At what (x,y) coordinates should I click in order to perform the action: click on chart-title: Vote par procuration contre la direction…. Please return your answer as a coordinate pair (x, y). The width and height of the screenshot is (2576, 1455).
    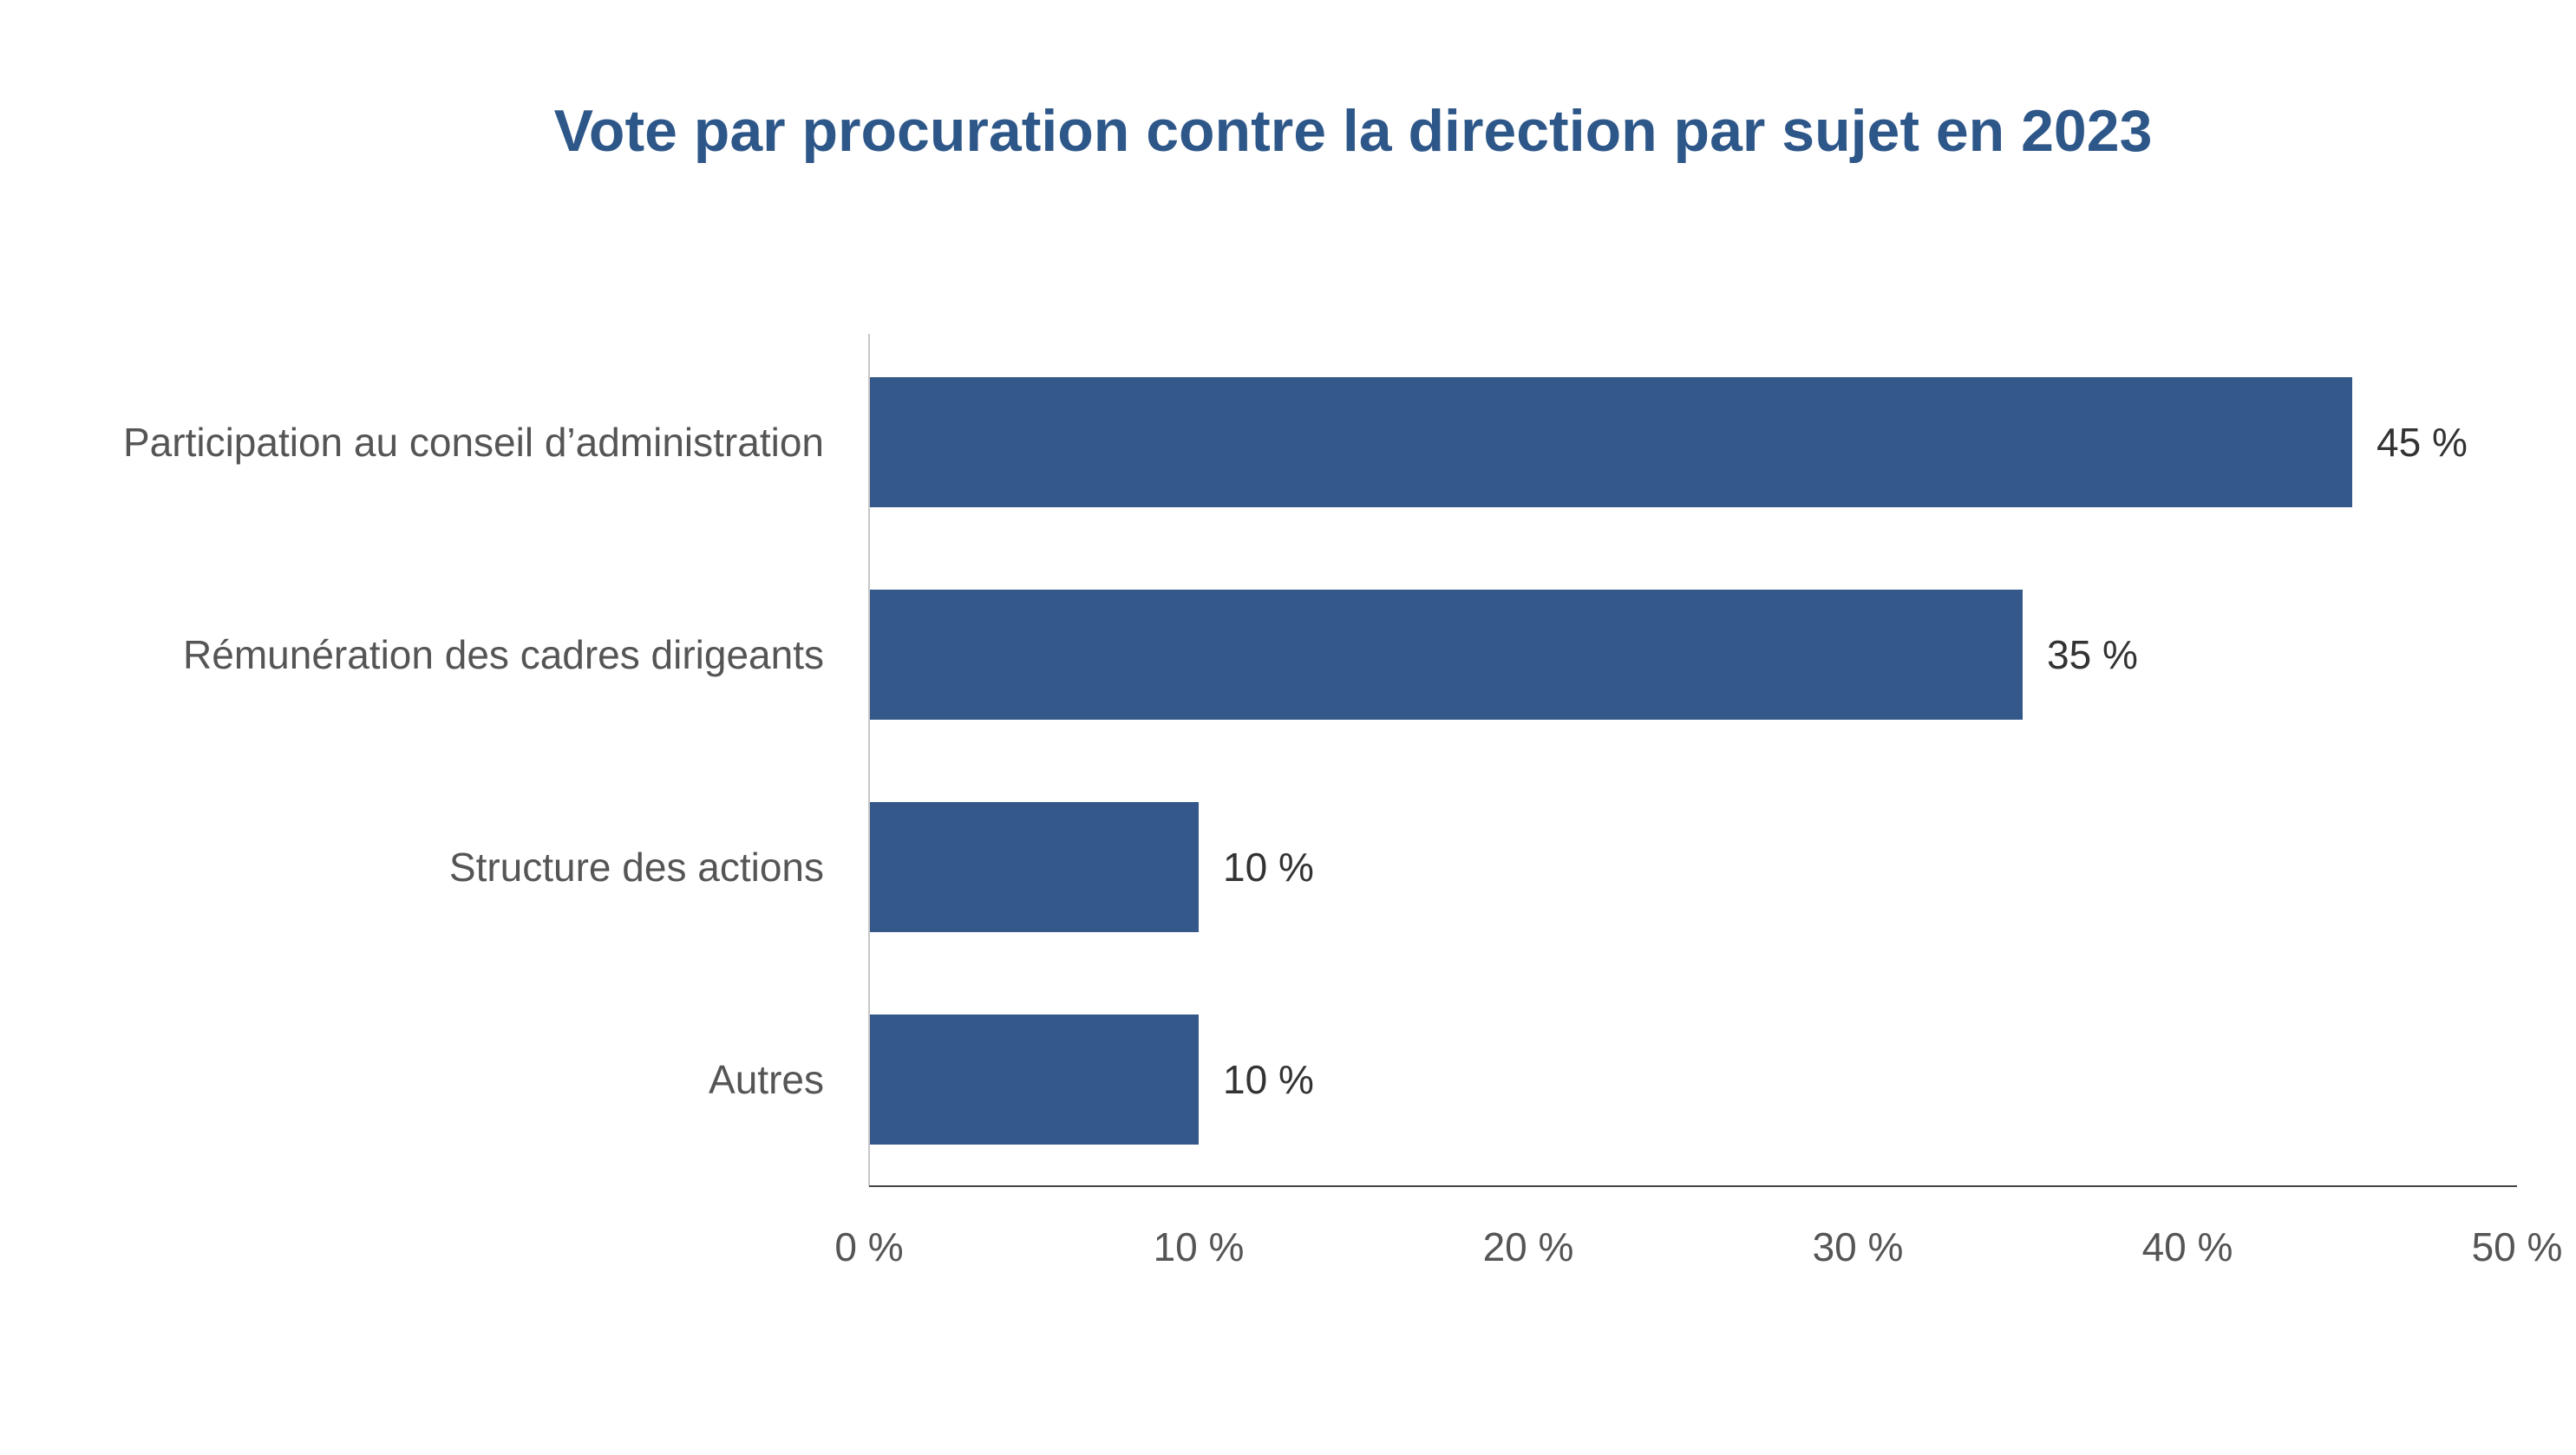
    Looking at the image, I should click on (1353, 131).